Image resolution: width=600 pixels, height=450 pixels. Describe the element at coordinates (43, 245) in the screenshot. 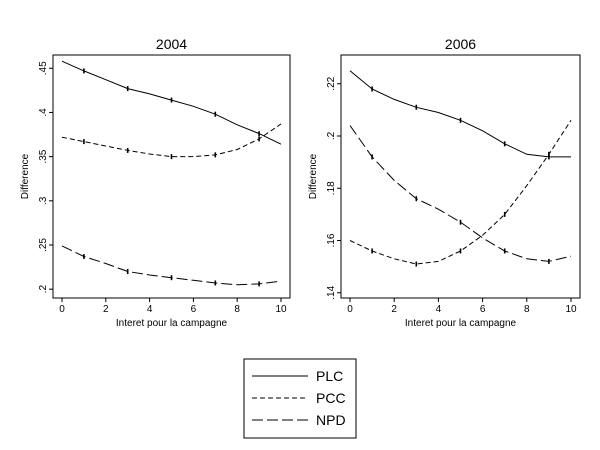

I see `y-tick-label: .25` at that location.